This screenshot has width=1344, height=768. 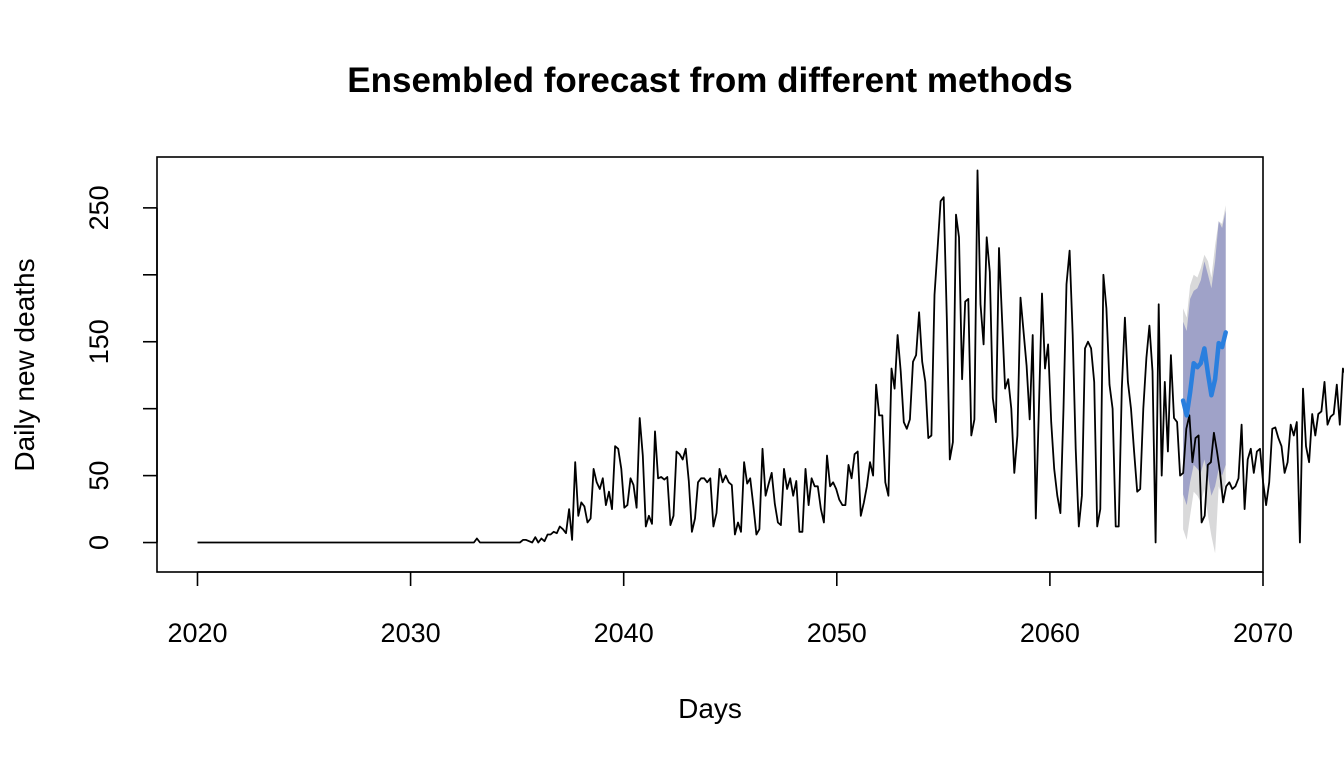 I want to click on forecast-mean-line, so click(x=1204, y=374).